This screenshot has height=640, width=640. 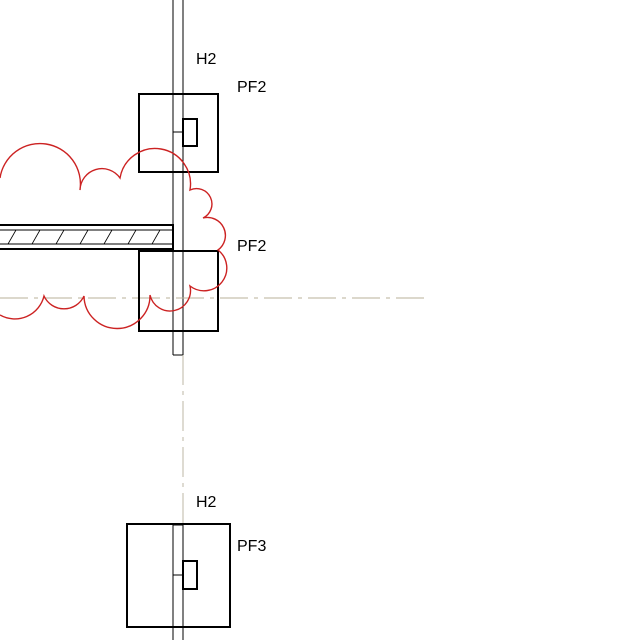 What do you see at coordinates (251, 246) in the screenshot?
I see `footing-label-middle: PF2` at bounding box center [251, 246].